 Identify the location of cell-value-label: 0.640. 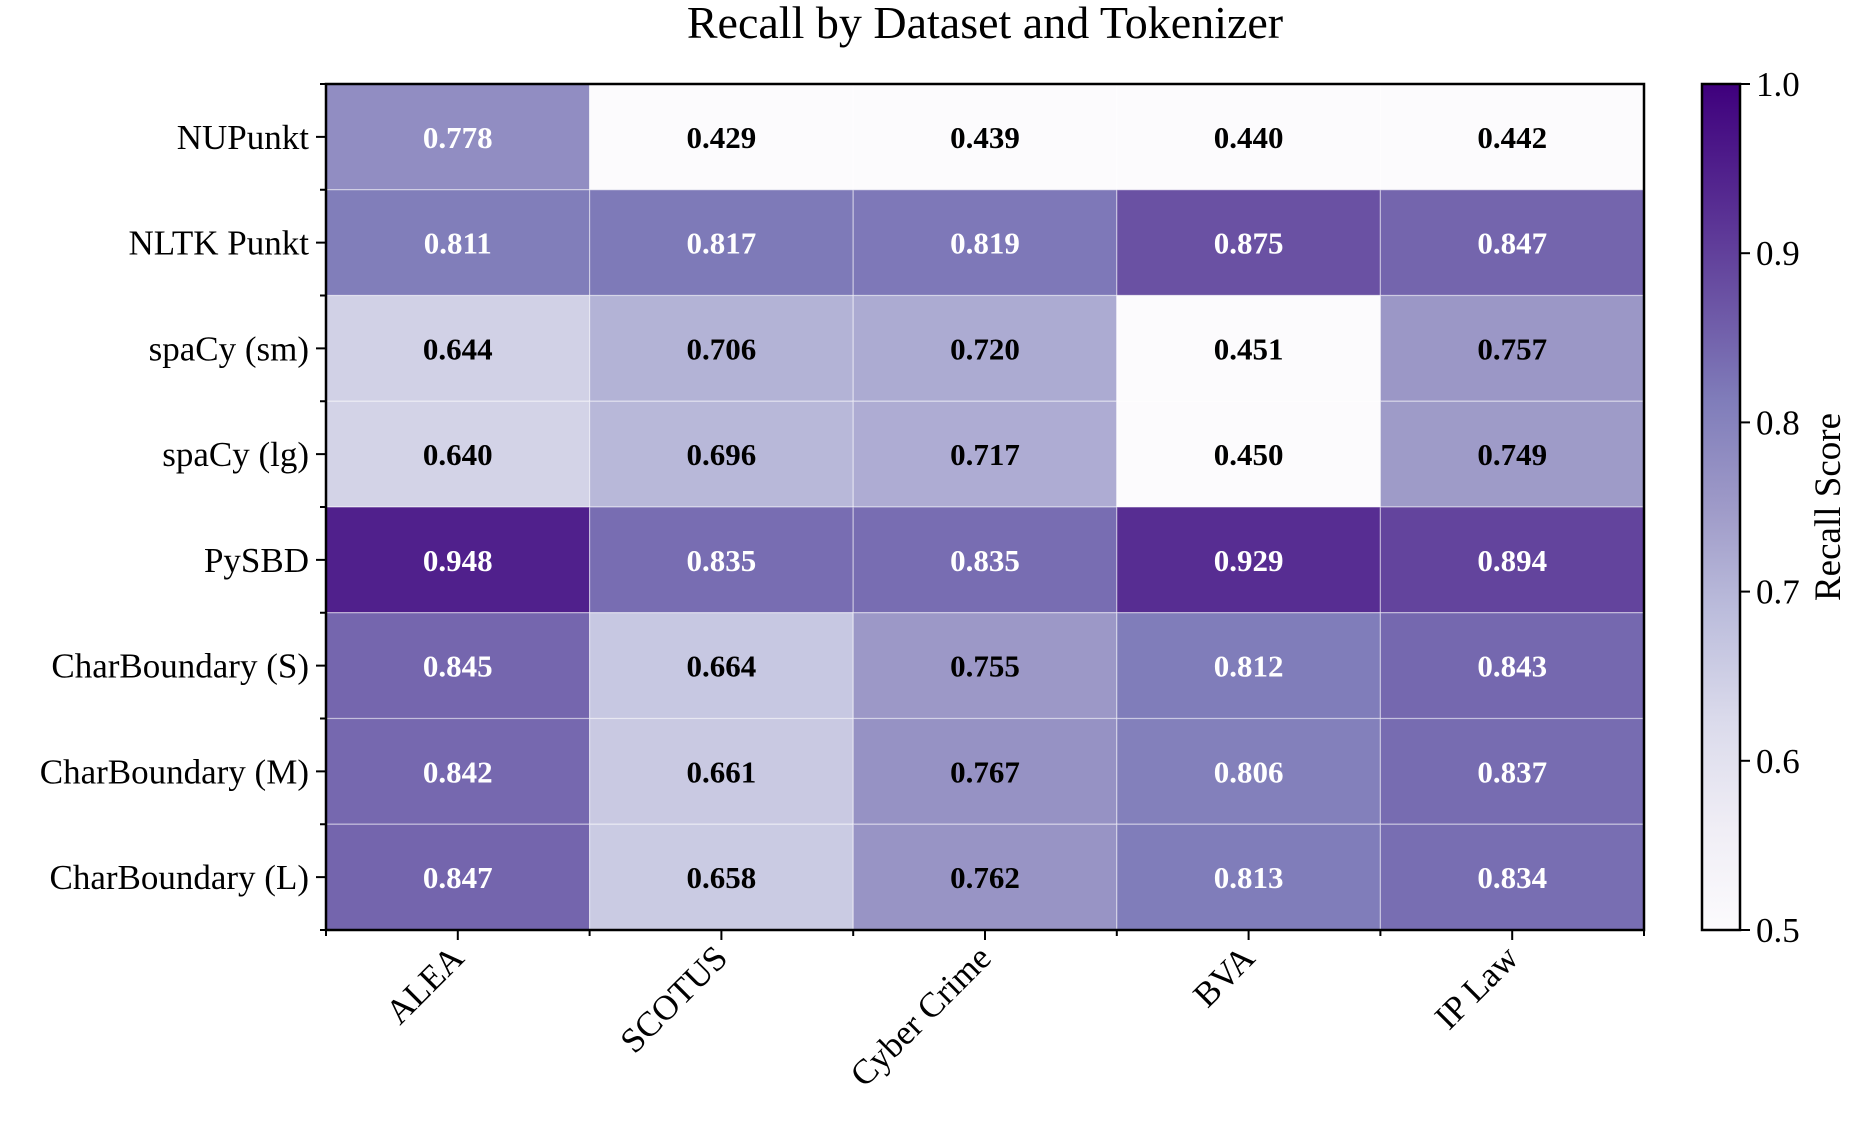
(458, 454).